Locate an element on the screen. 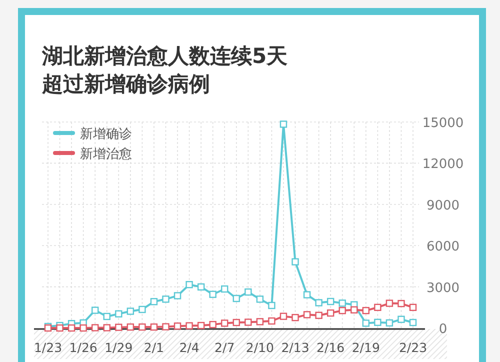  chart-title: 湖北新增治愈人数连续5天超过新增确诊病例 is located at coordinates (165, 70).